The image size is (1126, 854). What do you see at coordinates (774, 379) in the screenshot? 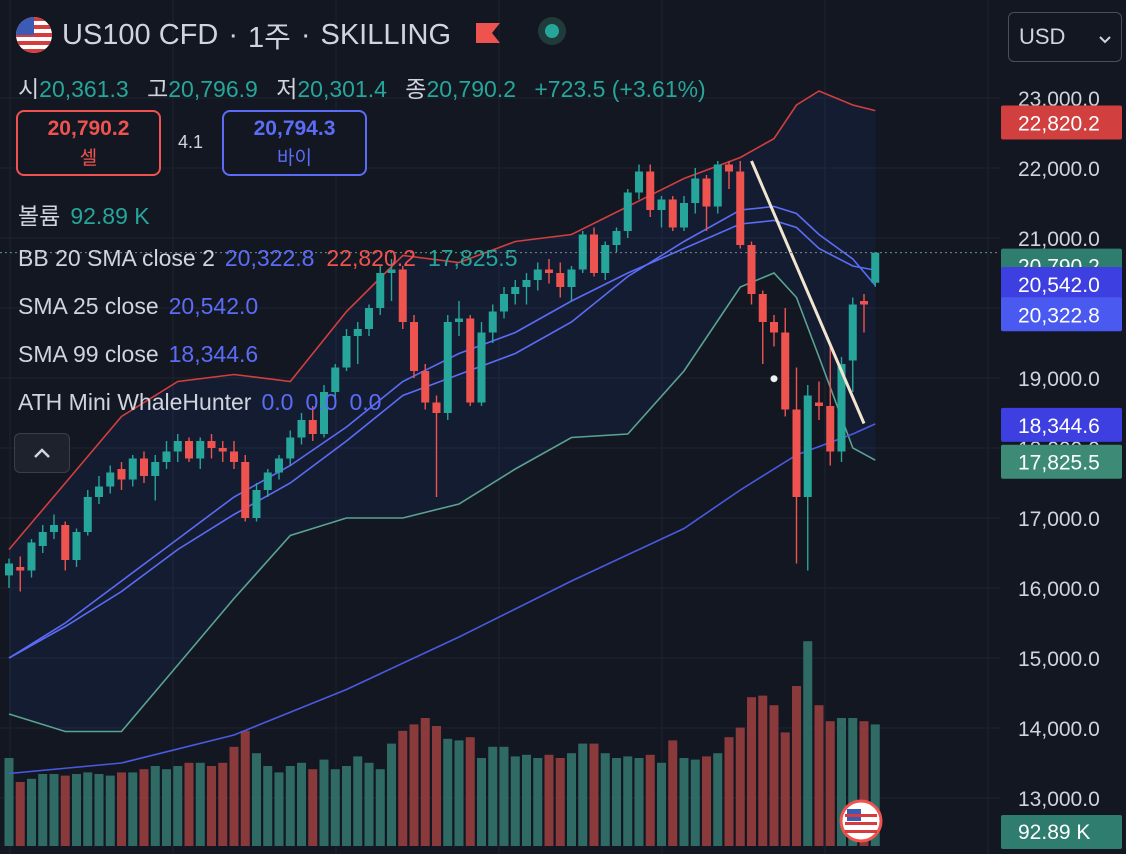
I see `signal-marker` at bounding box center [774, 379].